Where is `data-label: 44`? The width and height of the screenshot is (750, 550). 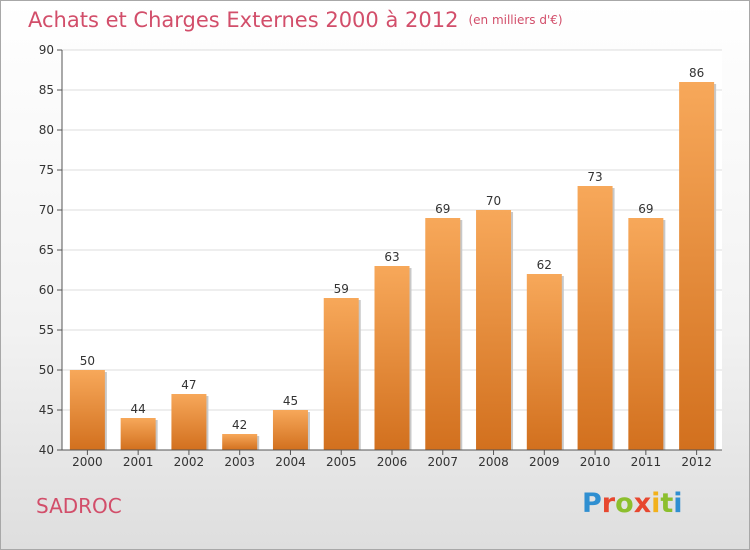 data-label: 44 is located at coordinates (138, 409).